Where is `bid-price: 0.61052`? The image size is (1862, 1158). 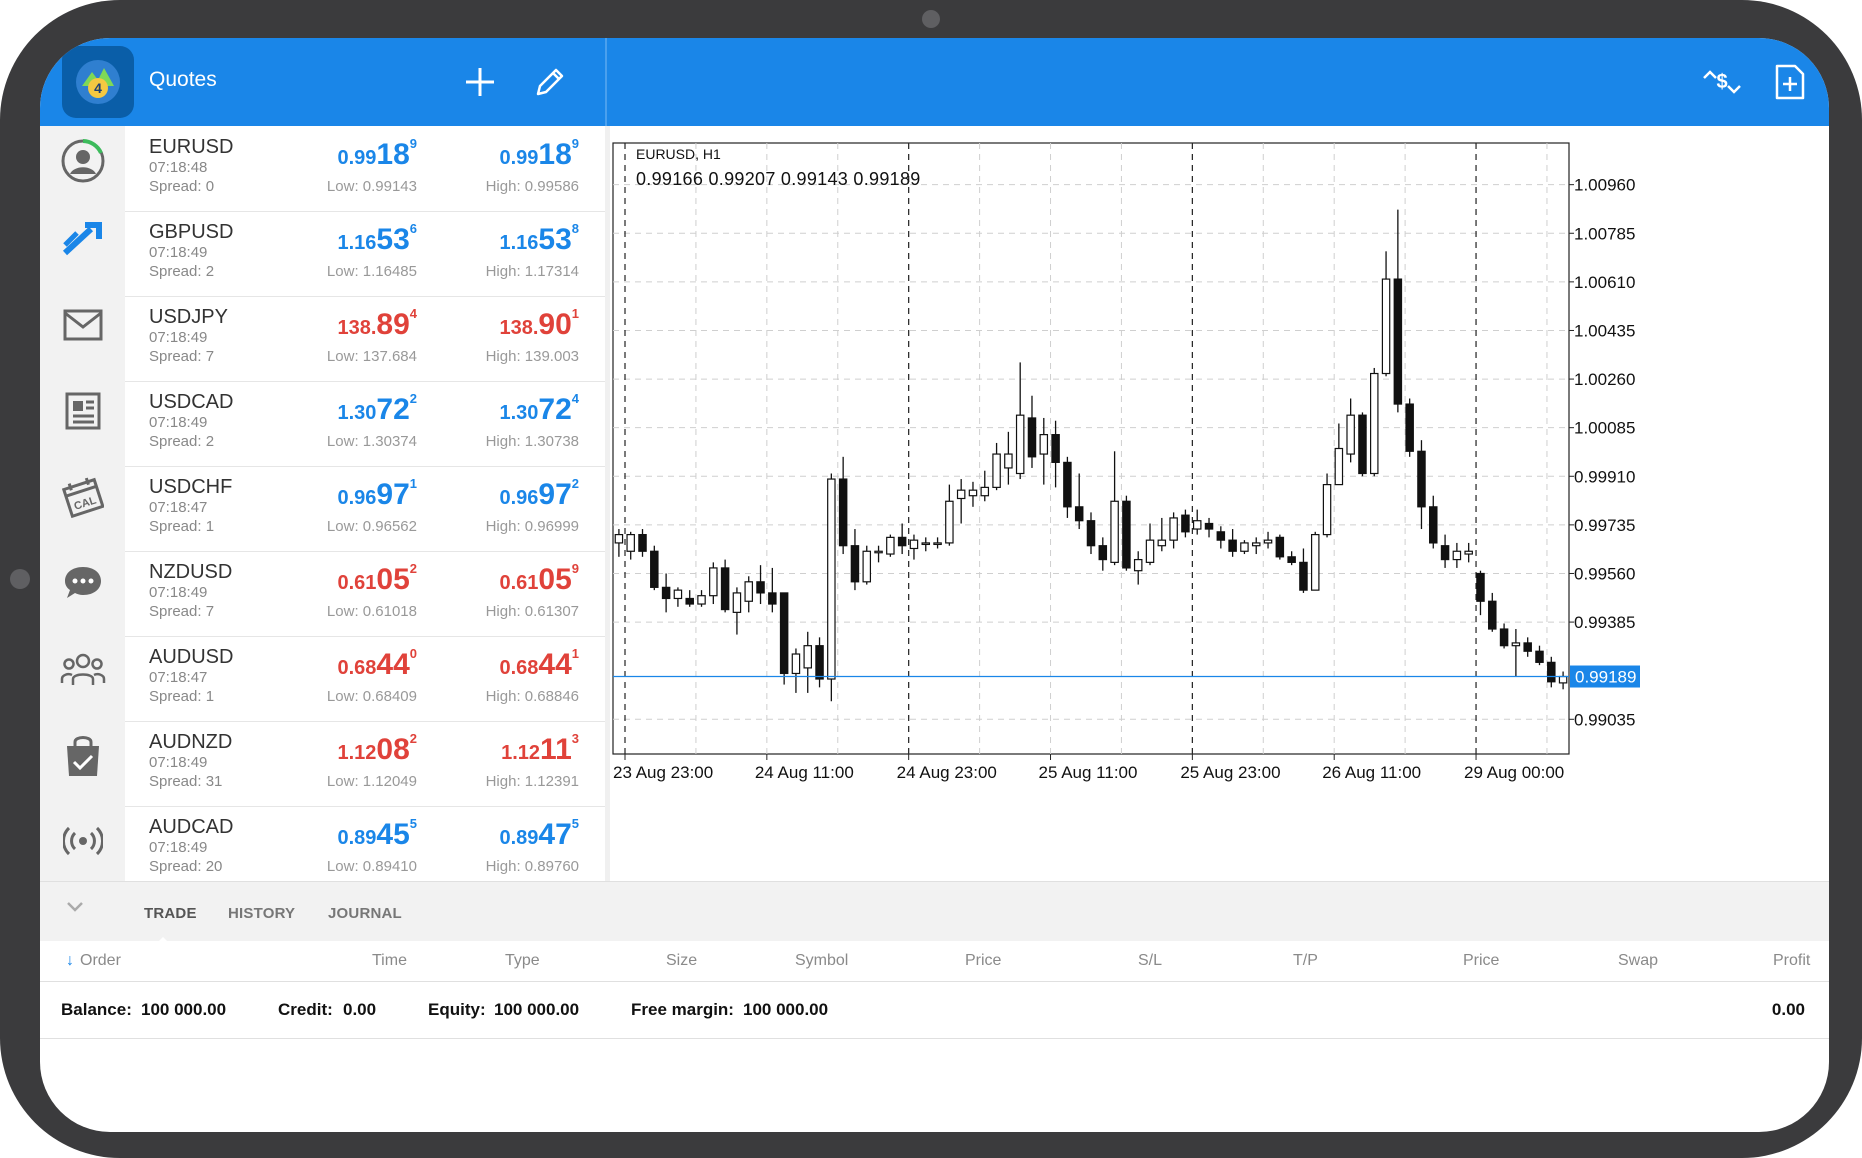
bid-price: 0.61052 is located at coordinates (377, 579).